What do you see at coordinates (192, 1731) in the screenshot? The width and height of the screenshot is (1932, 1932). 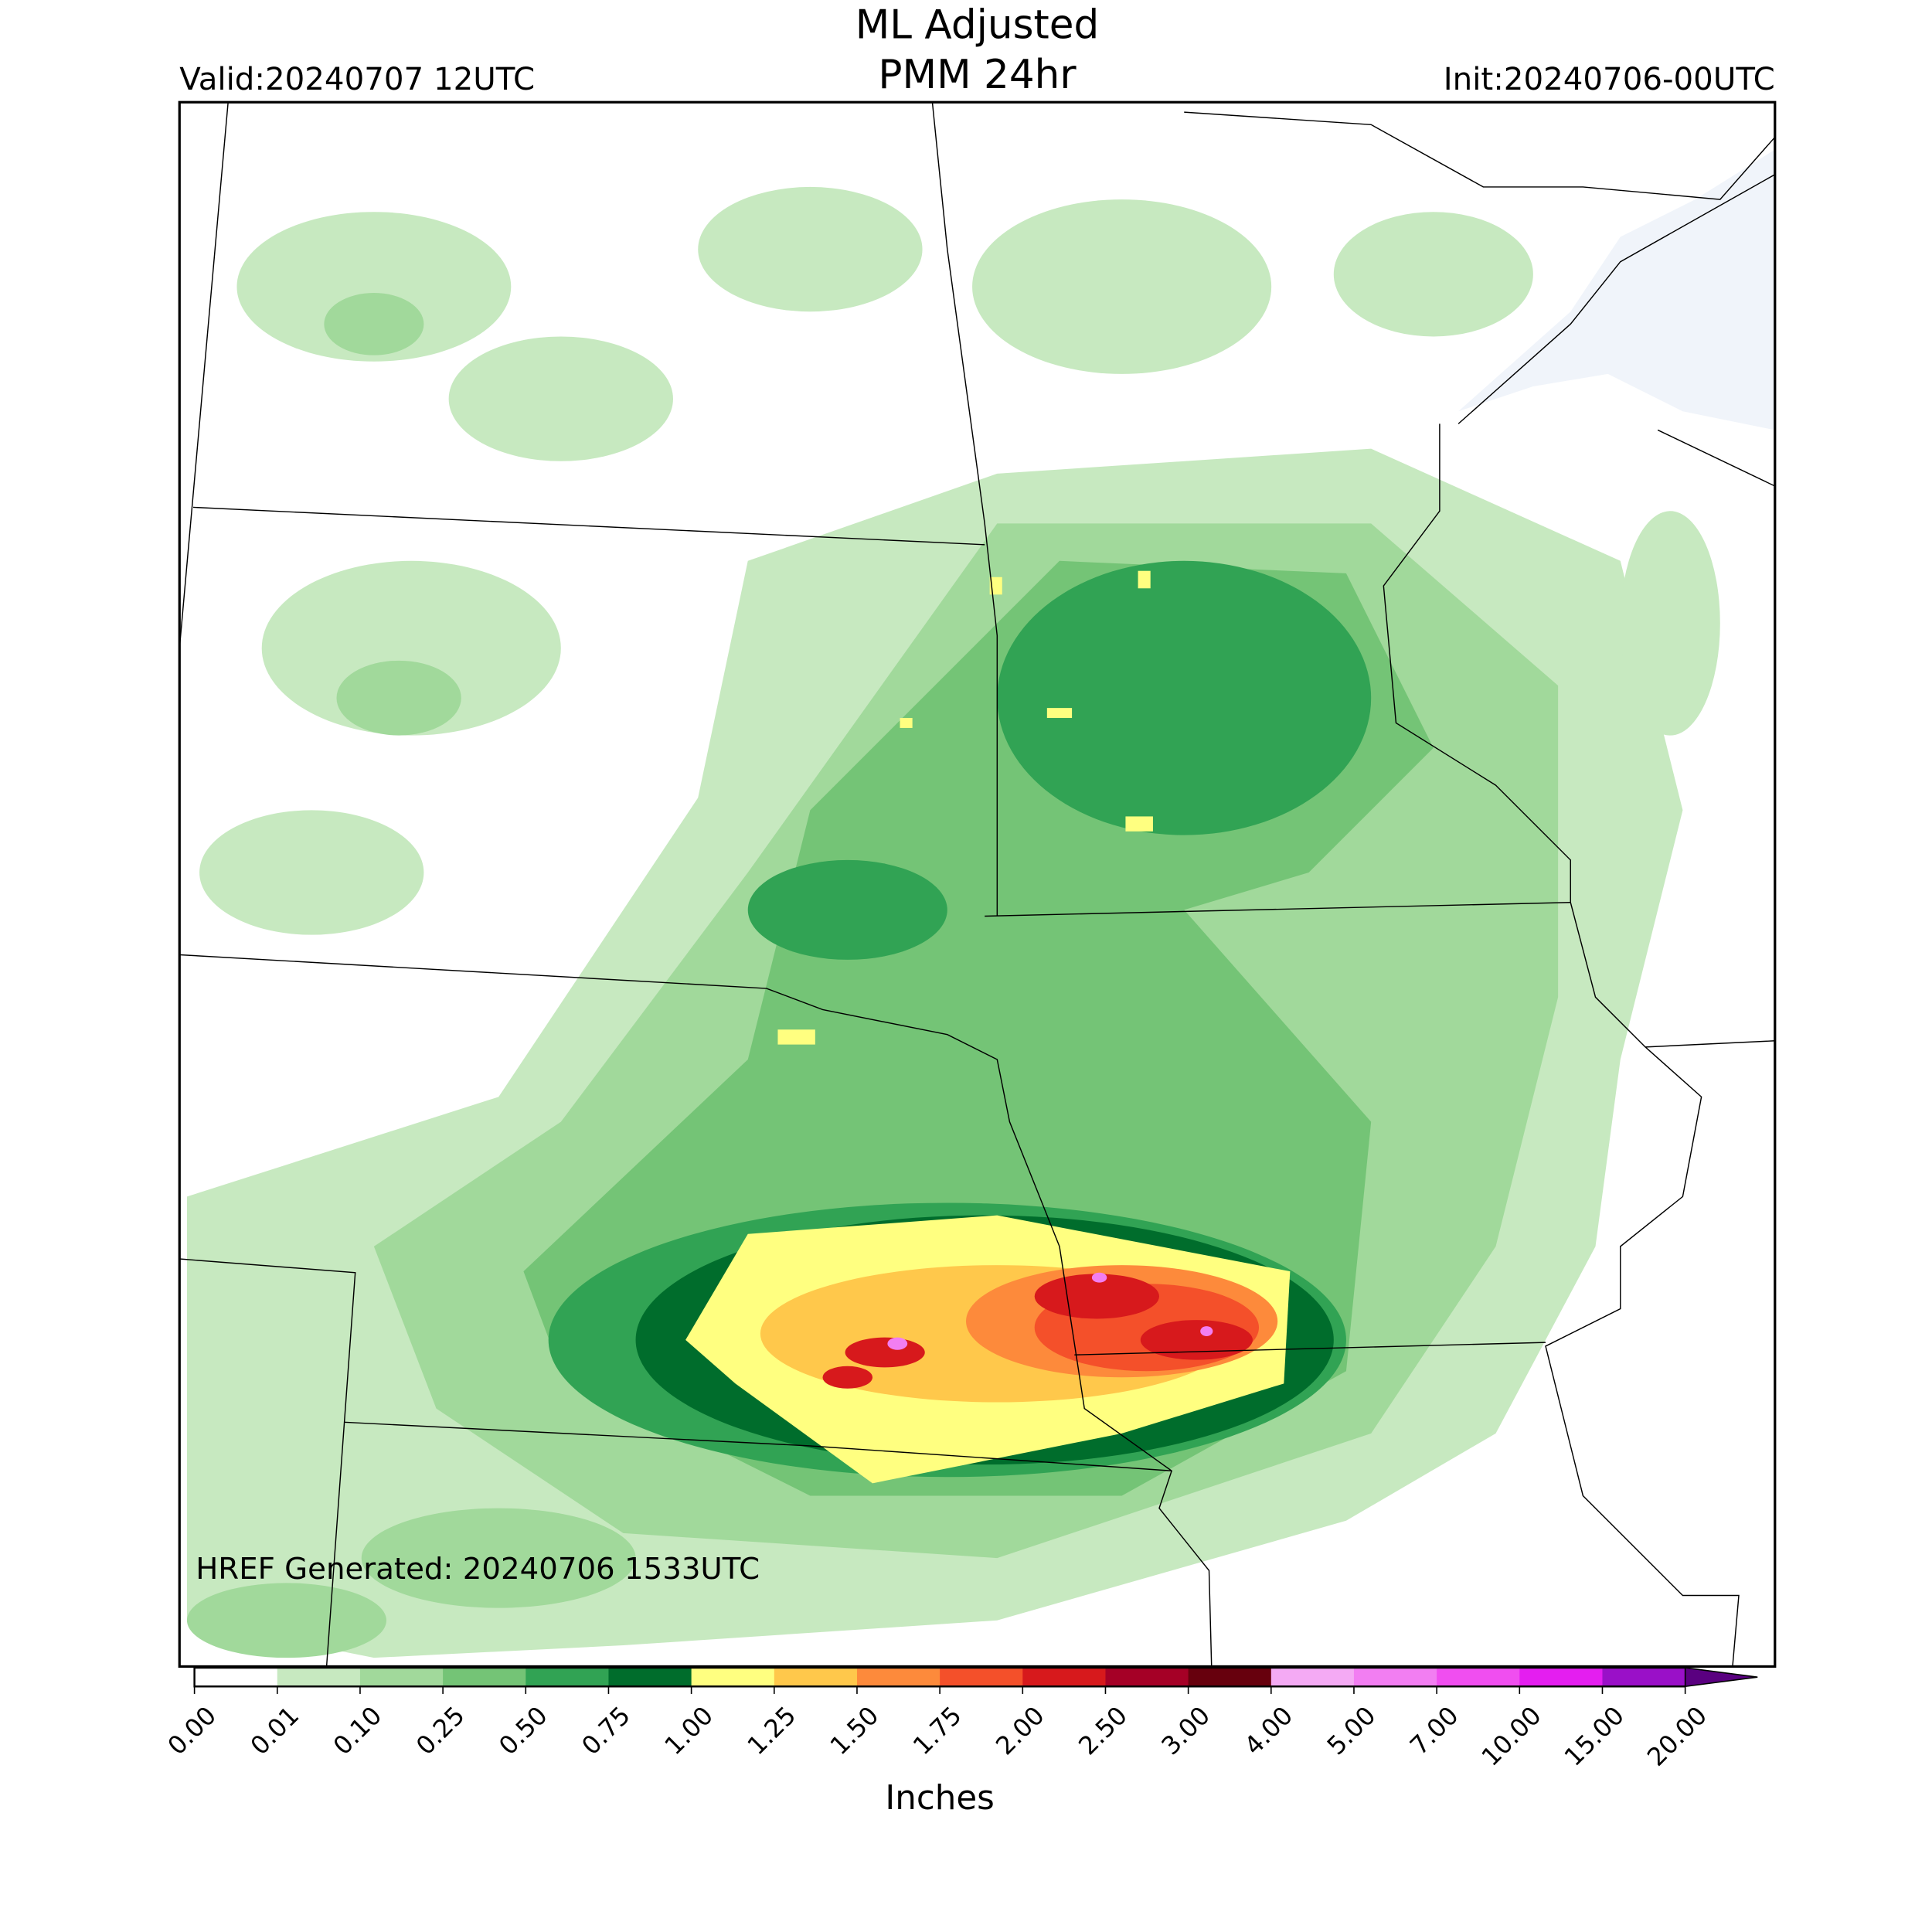 I see `colorbar-tick-label: 0.00` at bounding box center [192, 1731].